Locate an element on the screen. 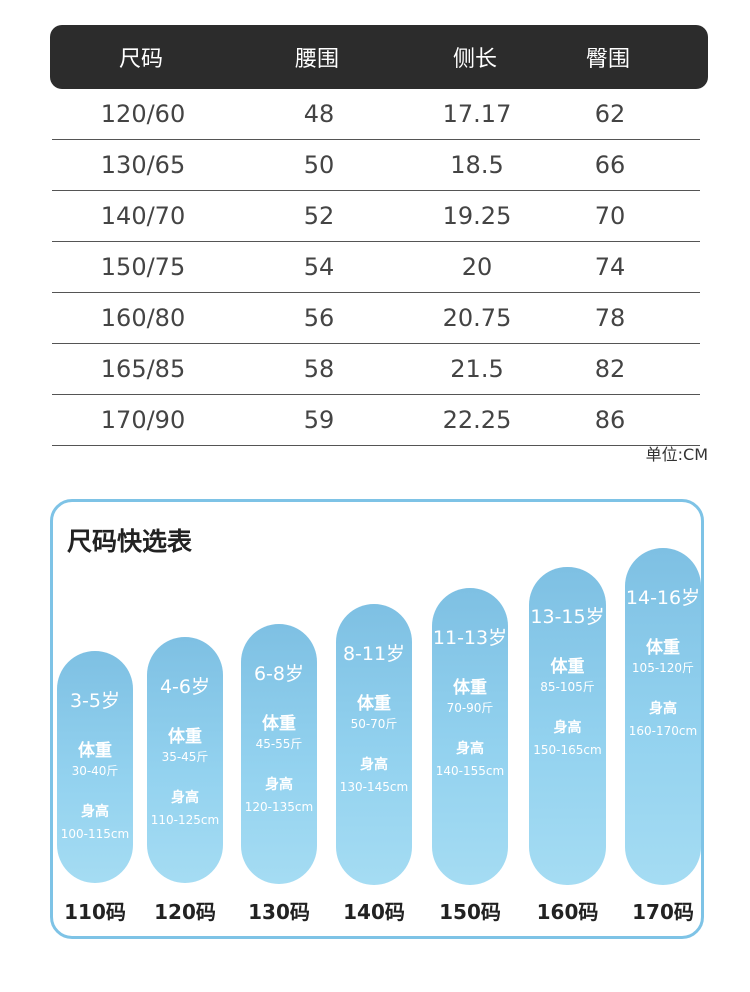  size-label: 120码 is located at coordinates (185, 912).